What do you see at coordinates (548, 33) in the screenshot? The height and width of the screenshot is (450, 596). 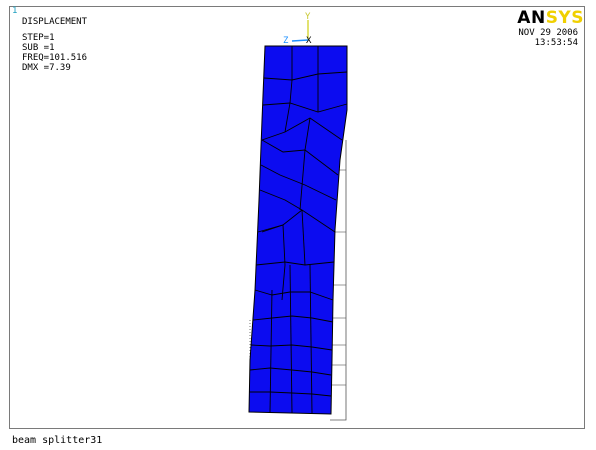 I see `date-label: NOV 29 2006` at bounding box center [548, 33].